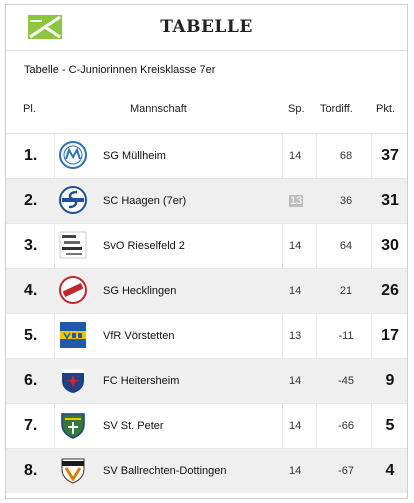  Describe the element at coordinates (158, 109) in the screenshot. I see `column-header-team: Mannschaft` at that location.